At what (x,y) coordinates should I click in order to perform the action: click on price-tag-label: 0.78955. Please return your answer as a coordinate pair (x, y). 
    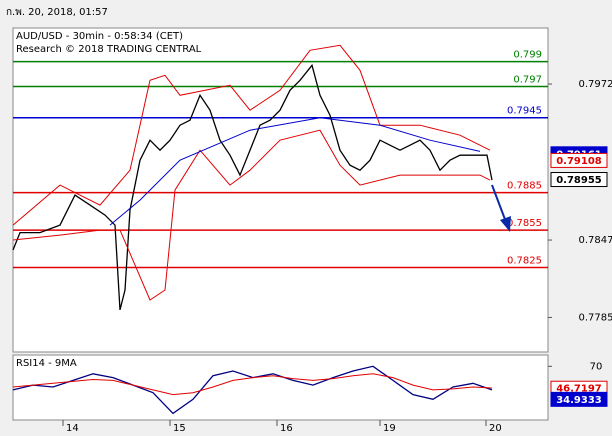
    Looking at the image, I should click on (579, 180).